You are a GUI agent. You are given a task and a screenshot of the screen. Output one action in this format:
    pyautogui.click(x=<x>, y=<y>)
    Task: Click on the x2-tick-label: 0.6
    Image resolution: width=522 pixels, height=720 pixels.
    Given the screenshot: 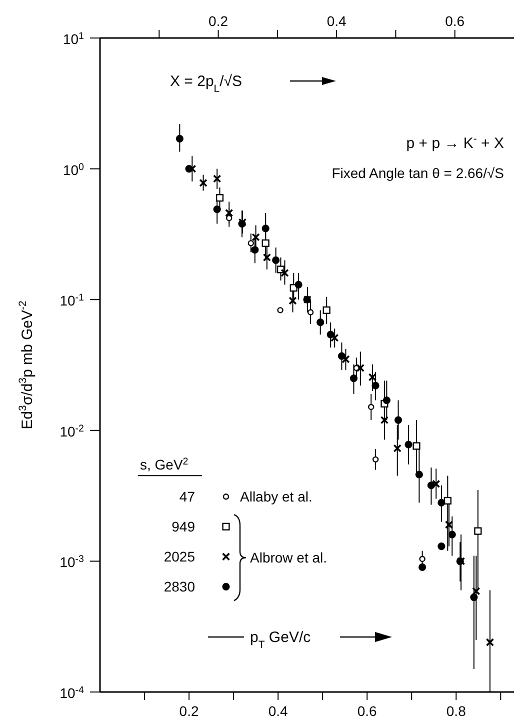 What is the action you would take?
    pyautogui.click(x=455, y=21)
    